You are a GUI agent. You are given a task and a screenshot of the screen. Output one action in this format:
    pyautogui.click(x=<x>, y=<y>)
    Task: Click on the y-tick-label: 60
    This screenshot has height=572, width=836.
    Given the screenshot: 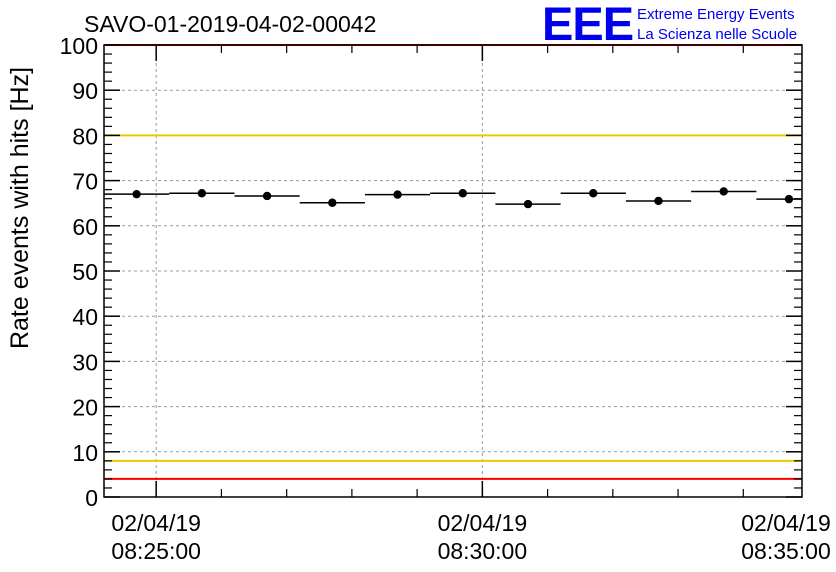 What is the action you would take?
    pyautogui.click(x=85, y=227)
    